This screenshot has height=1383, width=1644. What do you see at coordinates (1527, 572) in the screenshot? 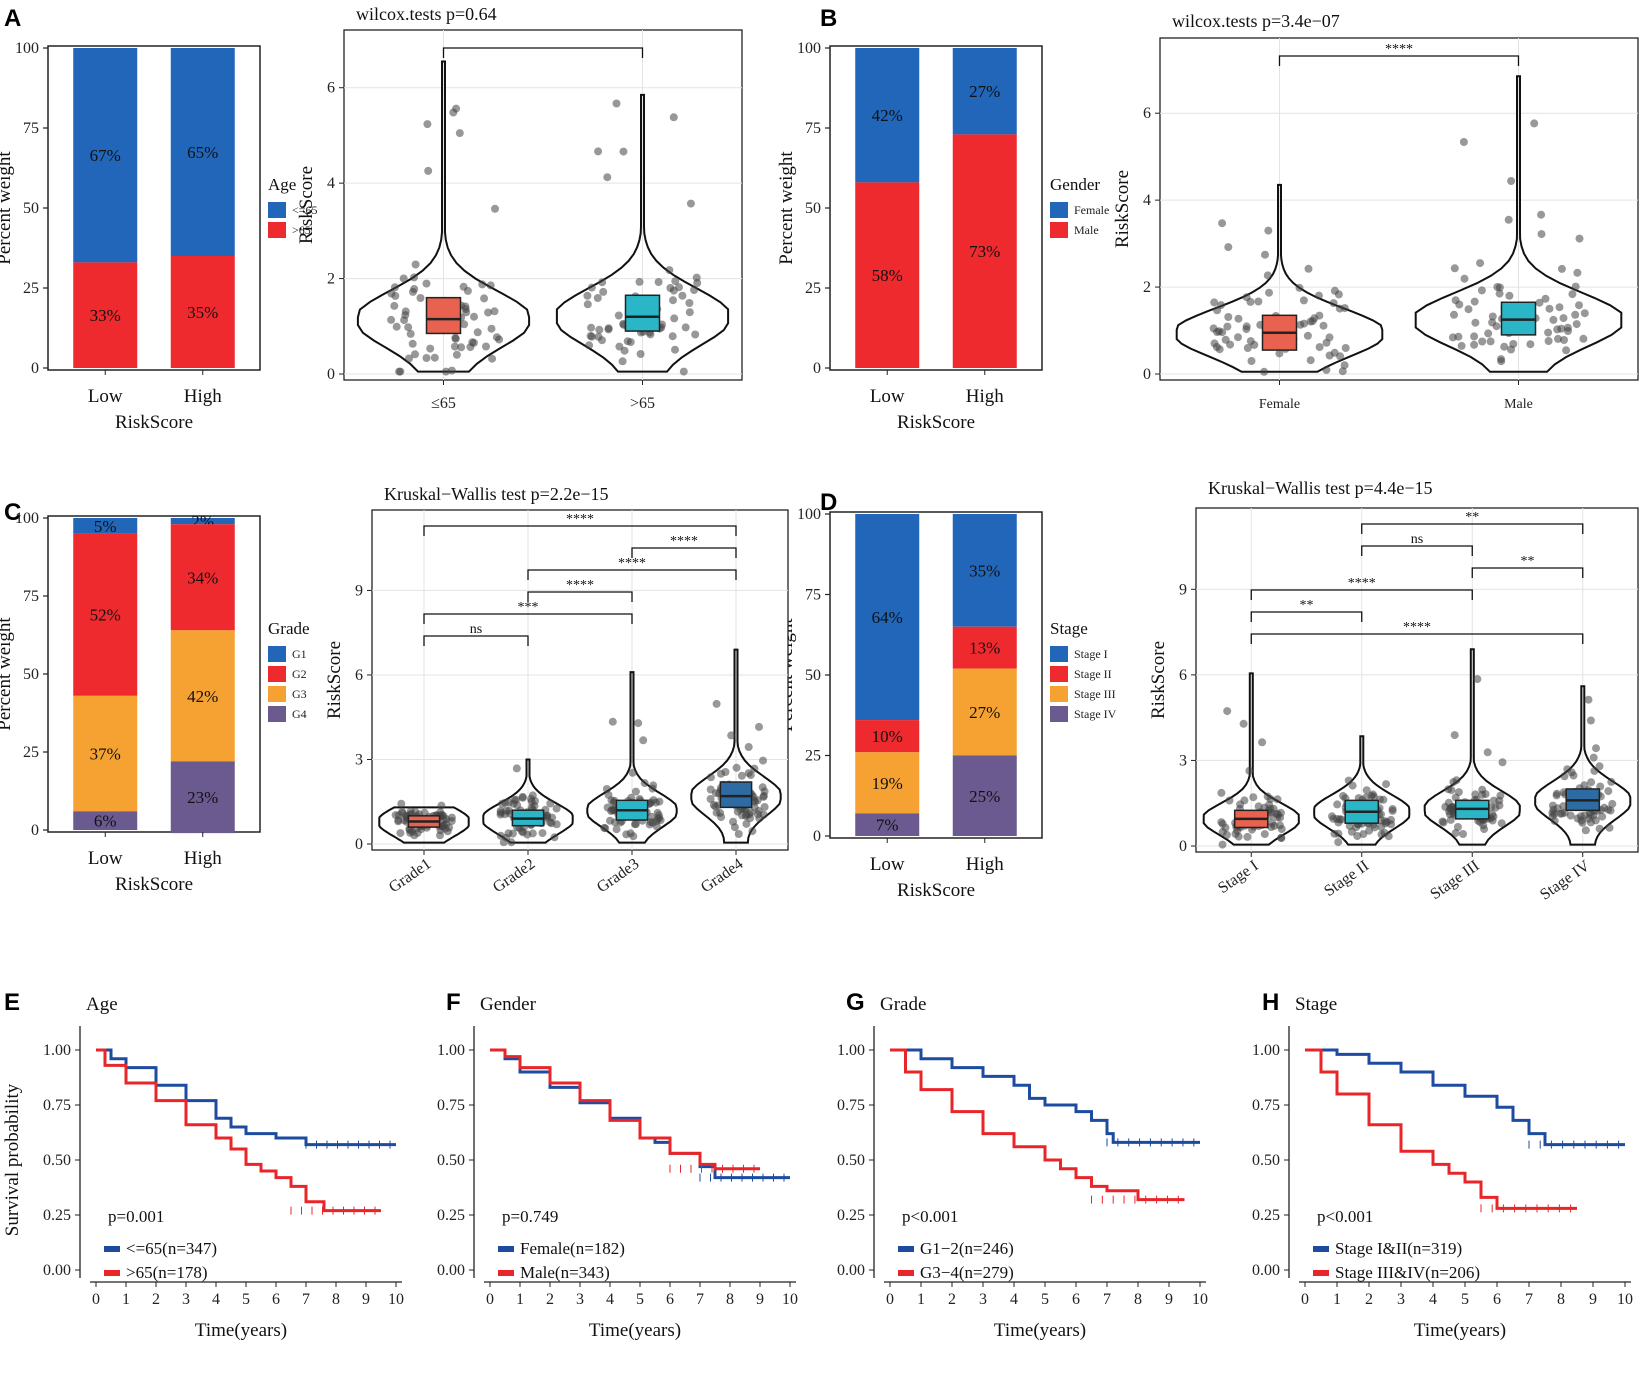
I see `significance-bracket` at bounding box center [1527, 572].